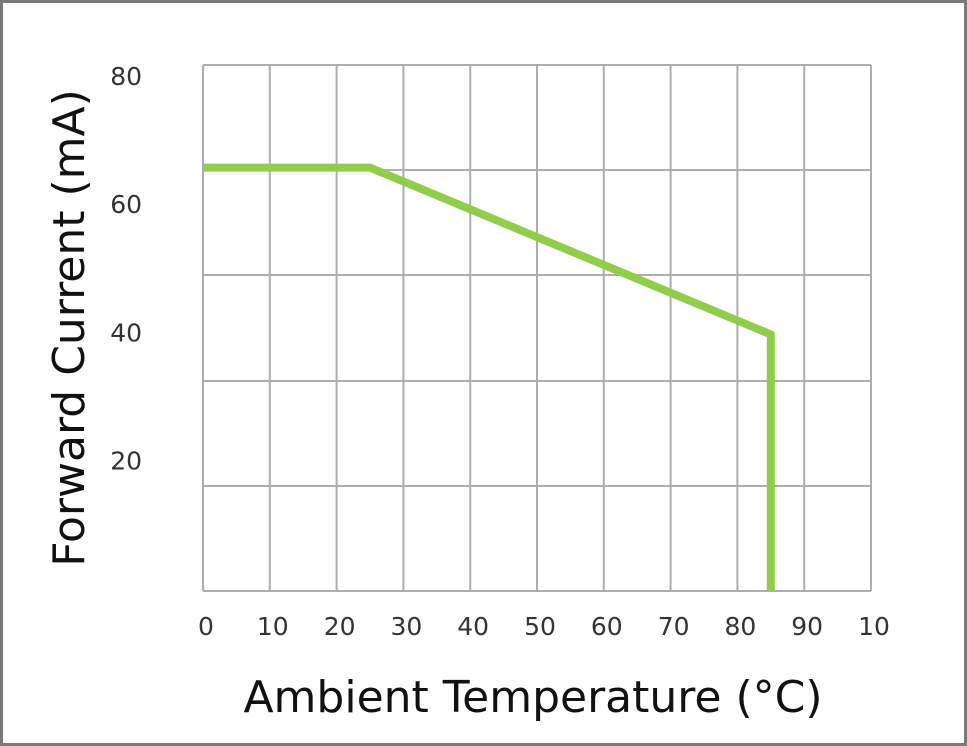 The image size is (967, 746). What do you see at coordinates (340, 626) in the screenshot?
I see `x-tick-label: 20` at bounding box center [340, 626].